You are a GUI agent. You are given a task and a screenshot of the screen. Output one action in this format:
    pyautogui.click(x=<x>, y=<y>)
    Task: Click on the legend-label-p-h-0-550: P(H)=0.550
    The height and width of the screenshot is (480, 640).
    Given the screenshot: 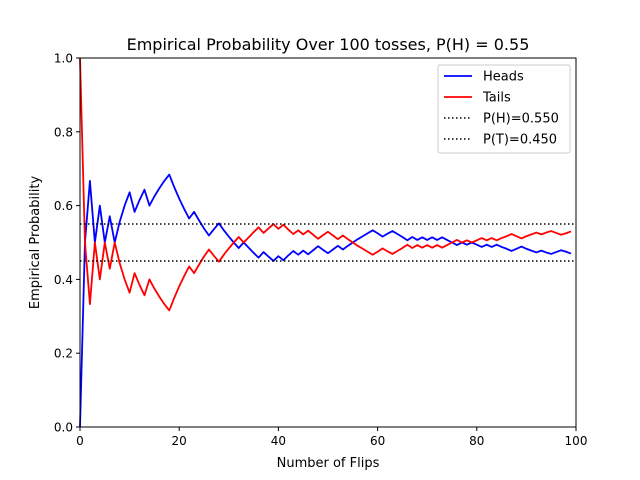 What is the action you would take?
    pyautogui.click(x=521, y=119)
    